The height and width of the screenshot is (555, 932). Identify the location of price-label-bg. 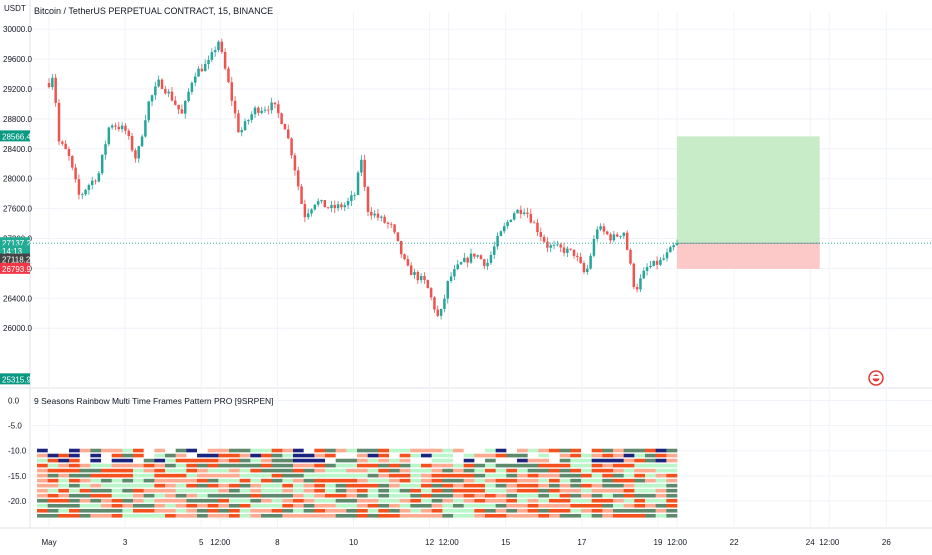
(15, 136).